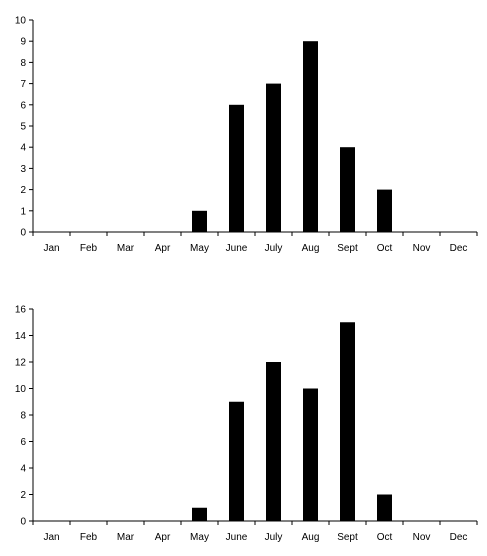  I want to click on y-tick-label: 12, so click(21, 363).